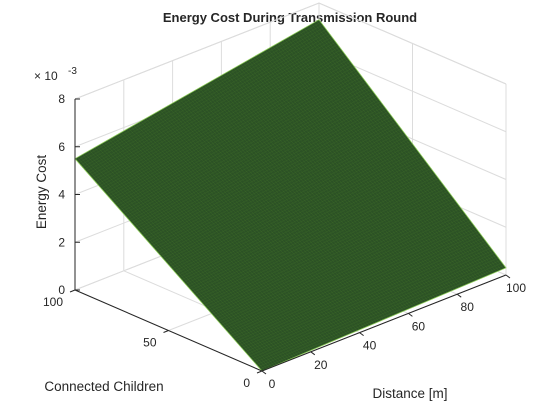  Describe the element at coordinates (41, 192) in the screenshot. I see `z-axis-label: Energy Cost` at that location.